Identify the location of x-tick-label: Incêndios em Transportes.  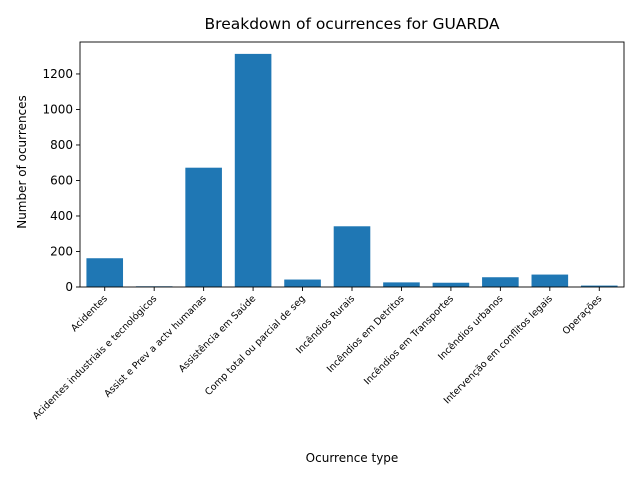
(409, 340).